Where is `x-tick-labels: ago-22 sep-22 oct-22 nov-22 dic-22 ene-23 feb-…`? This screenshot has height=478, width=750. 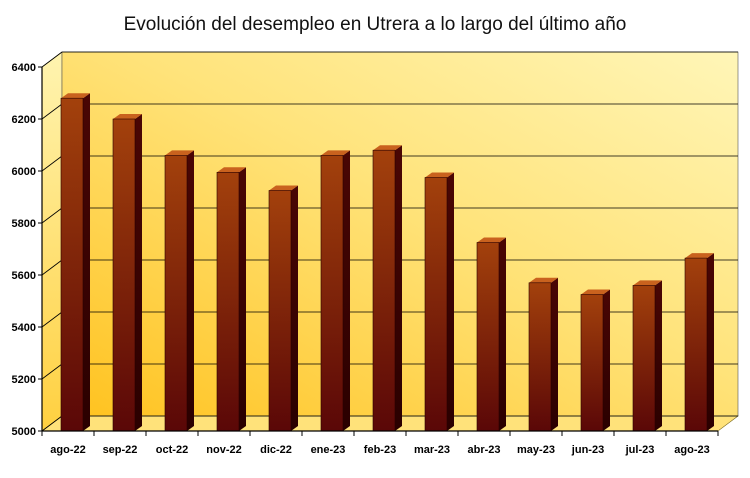 x-tick-labels: ago-22 sep-22 oct-22 nov-22 dic-22 ene-23 feb-… is located at coordinates (379, 450).